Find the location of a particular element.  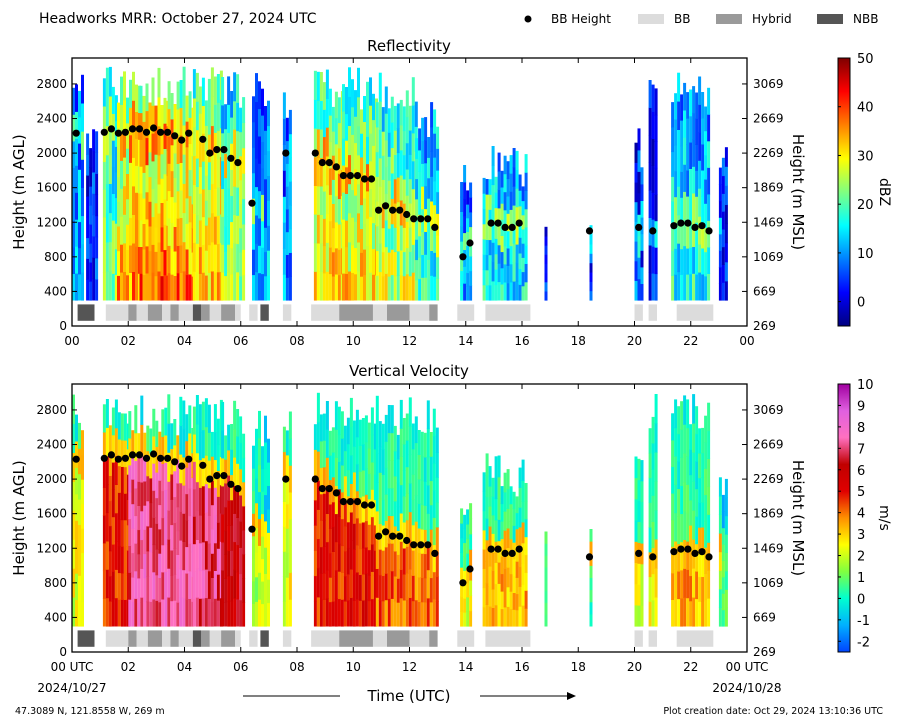

bb-type-nbb is located at coordinates (264, 312).